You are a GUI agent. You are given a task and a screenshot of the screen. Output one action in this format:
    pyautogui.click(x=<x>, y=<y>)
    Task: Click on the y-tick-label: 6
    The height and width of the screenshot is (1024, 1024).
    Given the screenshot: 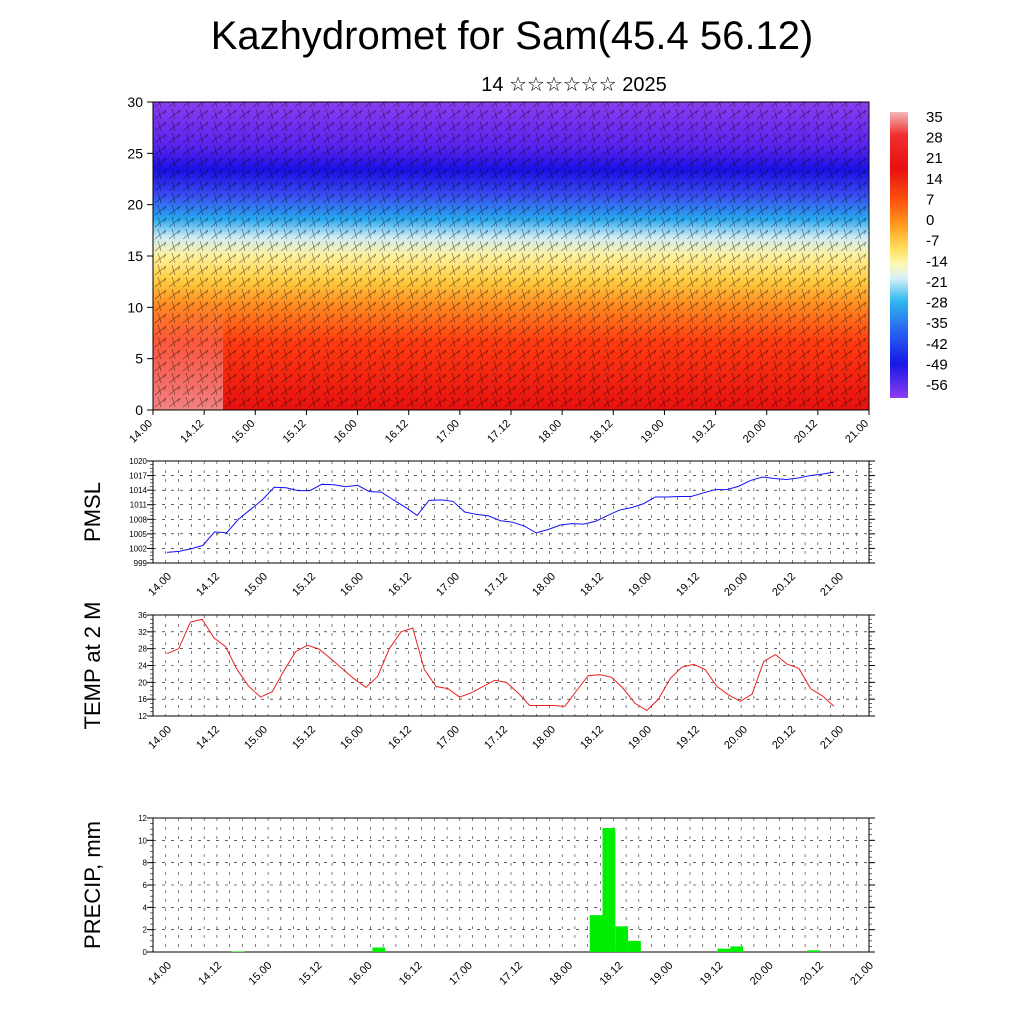 What is the action you would take?
    pyautogui.click(x=145, y=885)
    